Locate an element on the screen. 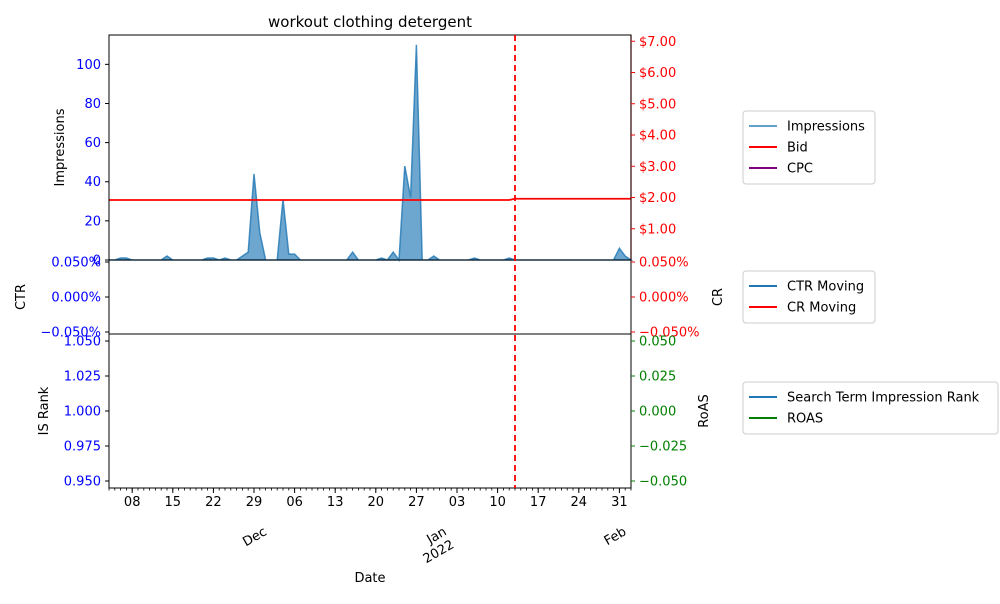 Image resolution: width=1000 pixels, height=604 pixels. impressions-axis-label: Impressions is located at coordinates (60, 147).